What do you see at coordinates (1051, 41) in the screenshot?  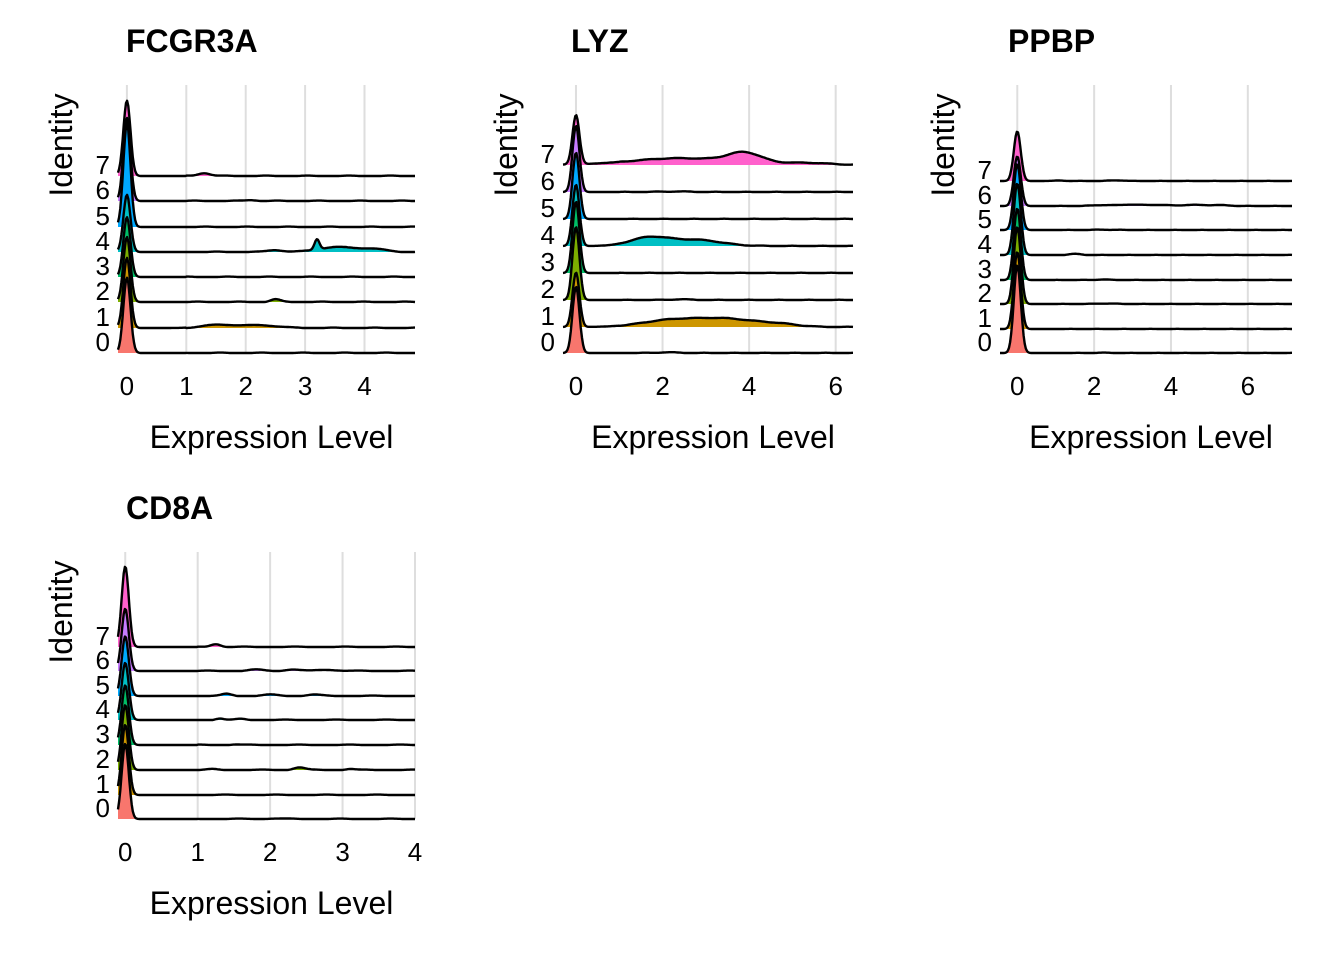 I see `panel-title: PPBP` at bounding box center [1051, 41].